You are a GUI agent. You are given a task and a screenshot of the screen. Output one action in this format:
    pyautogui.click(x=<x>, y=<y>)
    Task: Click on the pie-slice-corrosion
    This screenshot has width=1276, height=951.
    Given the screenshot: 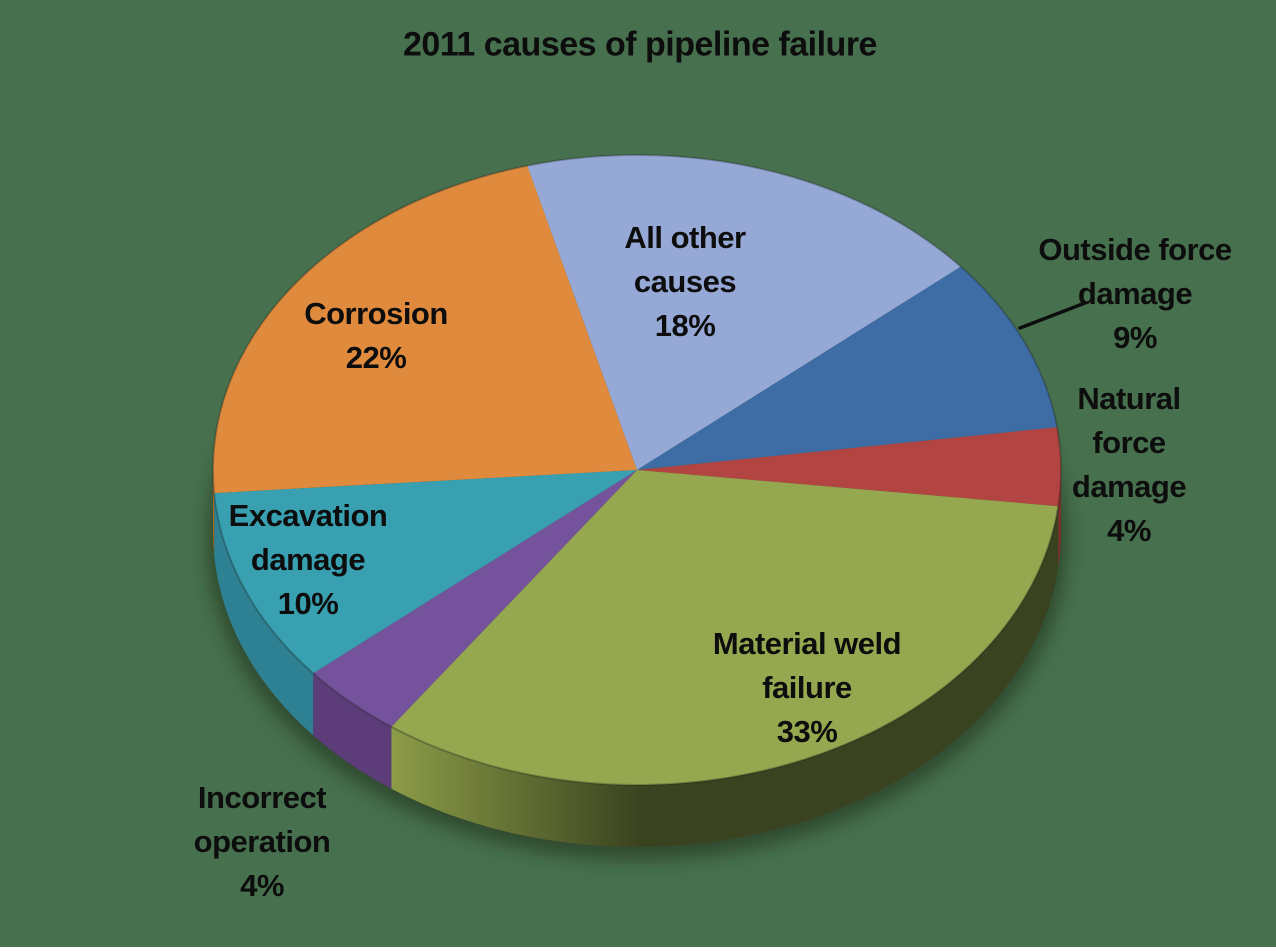 What is the action you would take?
    pyautogui.click(x=425, y=329)
    